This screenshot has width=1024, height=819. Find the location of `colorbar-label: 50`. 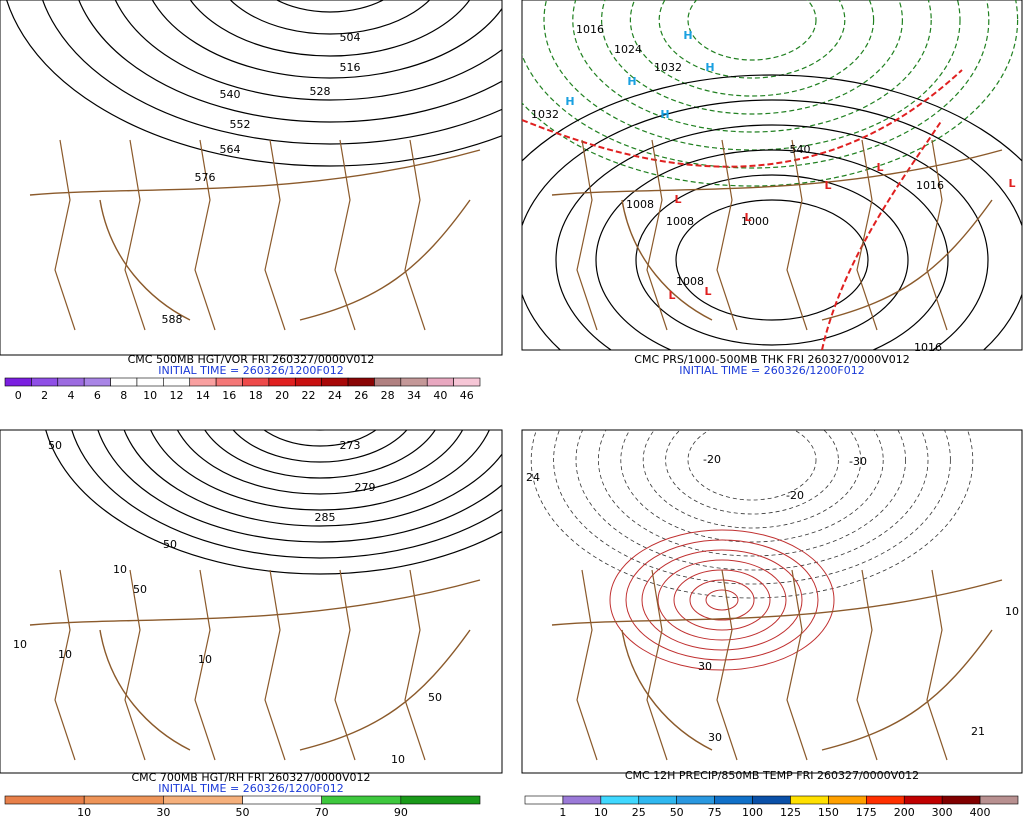

colorbar-label: 50 is located at coordinates (677, 812).